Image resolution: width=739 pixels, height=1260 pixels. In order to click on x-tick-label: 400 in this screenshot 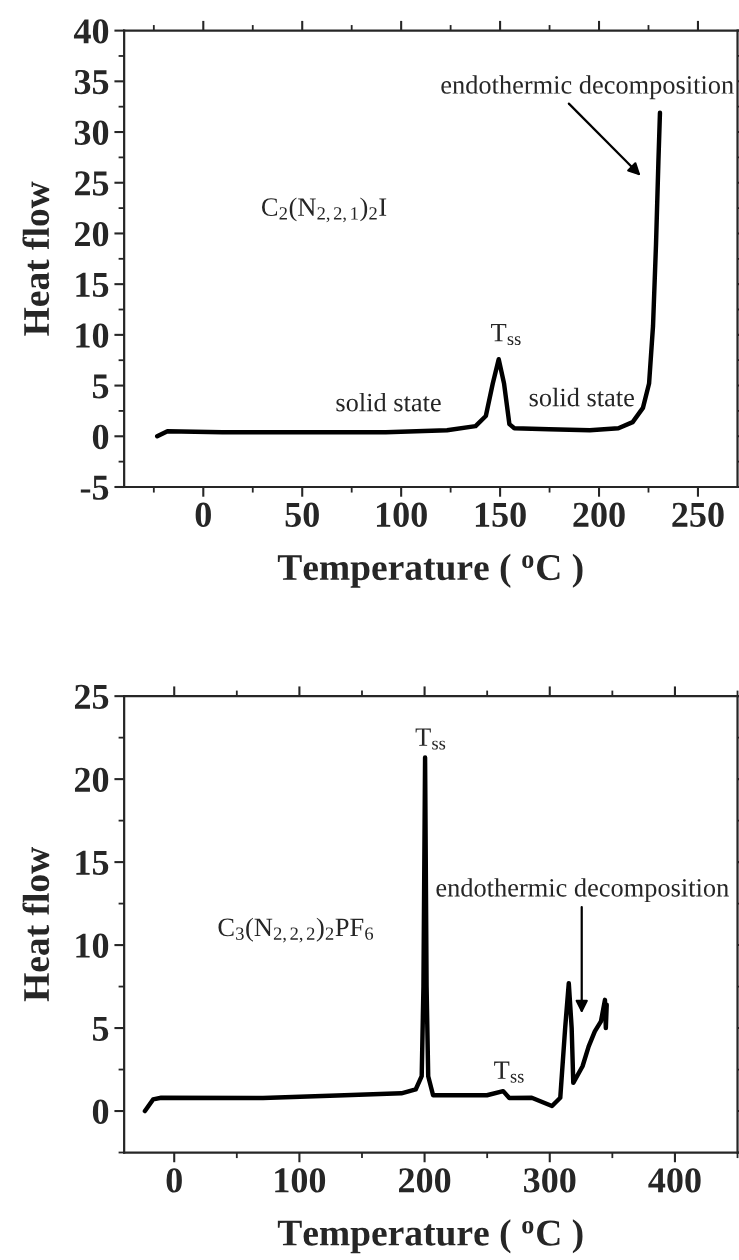, I will do `click(674, 1180)`.